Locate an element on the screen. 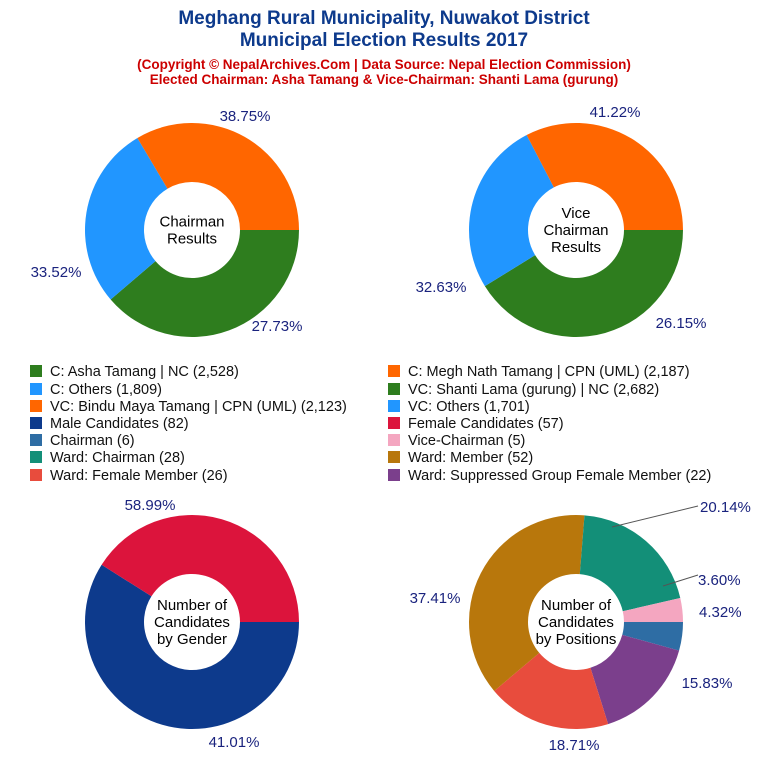 The height and width of the screenshot is (768, 768). legend-item: Ward: Member (52) is located at coordinates (460, 458).